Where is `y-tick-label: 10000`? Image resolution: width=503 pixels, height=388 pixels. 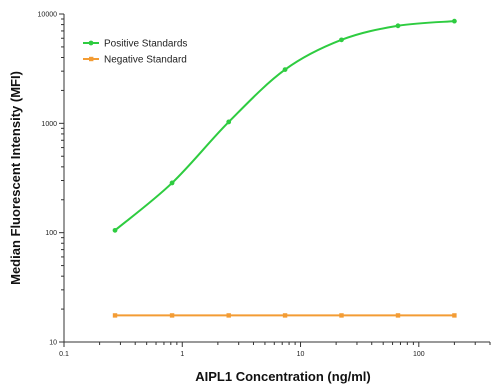 y-tick-label: 10000 is located at coordinates (48, 15).